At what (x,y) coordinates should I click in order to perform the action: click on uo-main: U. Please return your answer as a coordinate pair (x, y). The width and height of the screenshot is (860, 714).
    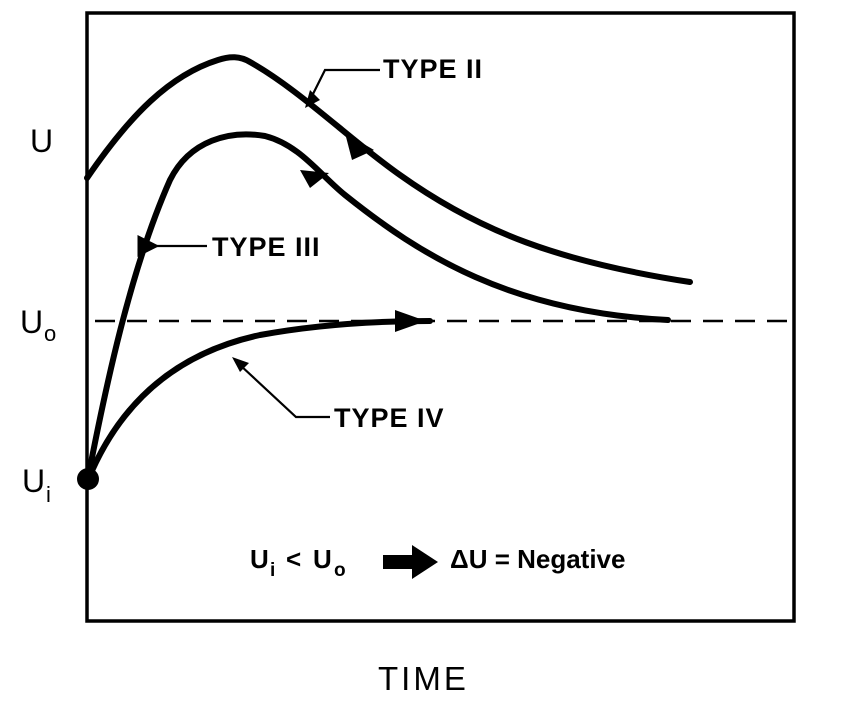
    Looking at the image, I should click on (31, 322).